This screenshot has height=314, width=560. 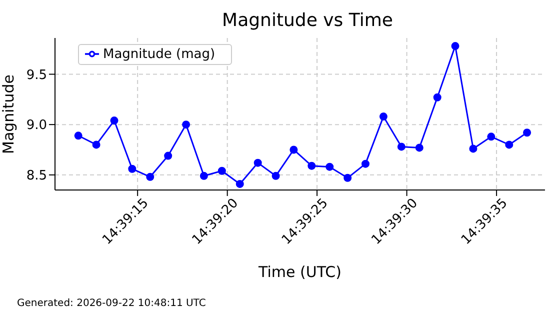 What do you see at coordinates (36, 126) in the screenshot?
I see `y-tick-label: 9.0` at bounding box center [36, 126].